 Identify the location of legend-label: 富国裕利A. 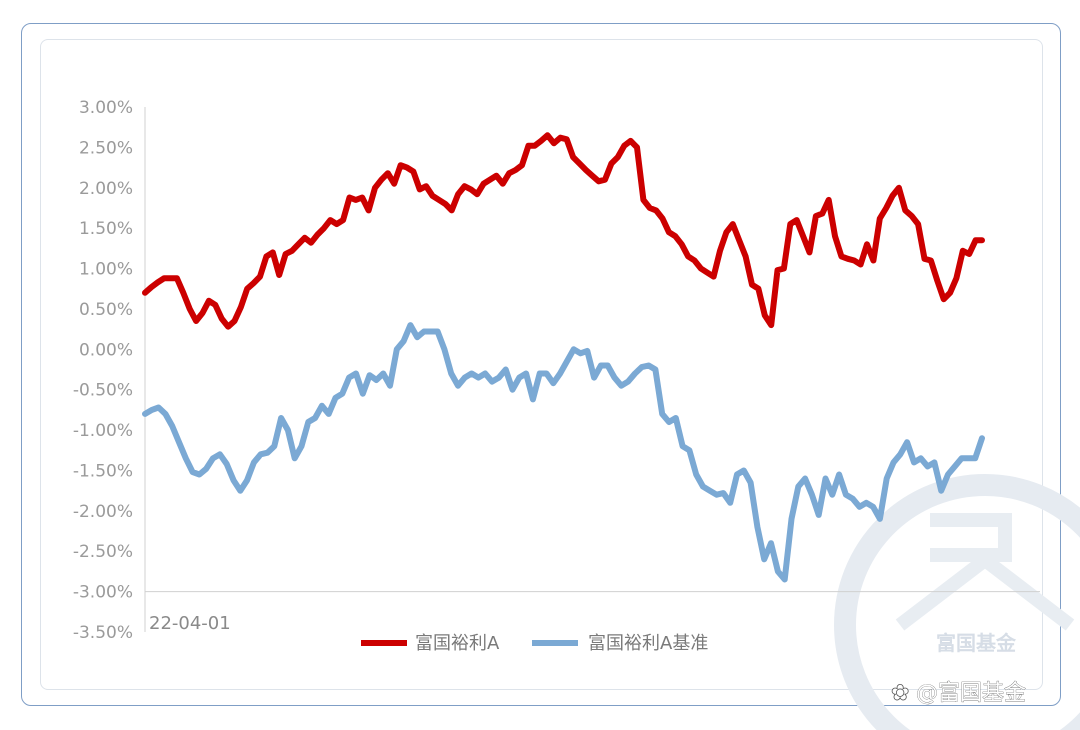
(457, 643).